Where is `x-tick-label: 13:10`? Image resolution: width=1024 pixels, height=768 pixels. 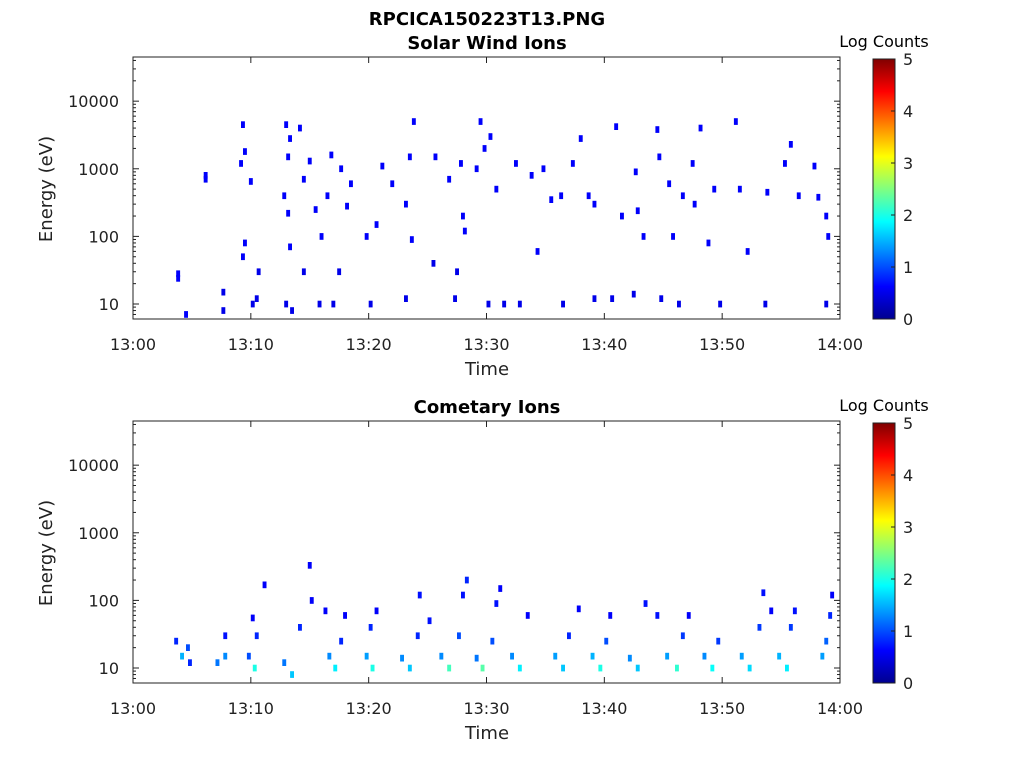
x-tick-label: 13:10 is located at coordinates (251, 344).